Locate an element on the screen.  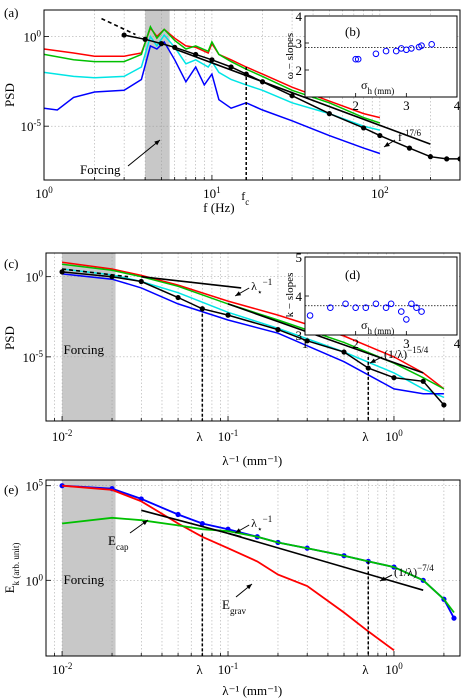
panel-label: (e) is located at coordinates (11, 489).